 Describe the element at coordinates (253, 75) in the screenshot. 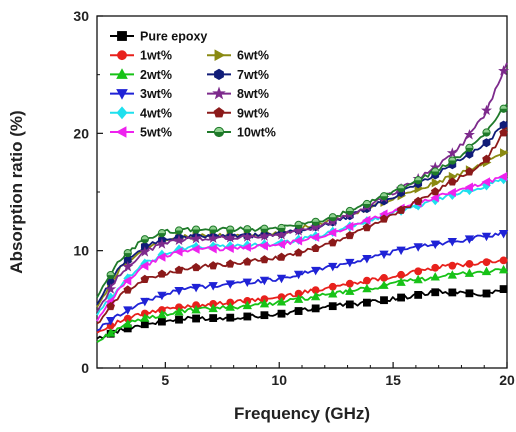

I see `legend-label: 7wt%` at that location.